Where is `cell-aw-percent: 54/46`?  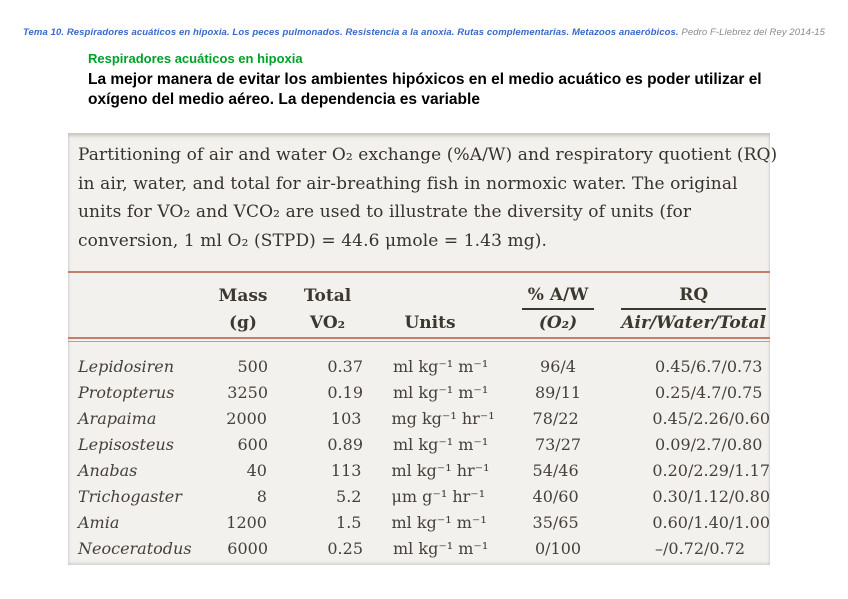
cell-aw-percent: 54/46 is located at coordinates (555, 470).